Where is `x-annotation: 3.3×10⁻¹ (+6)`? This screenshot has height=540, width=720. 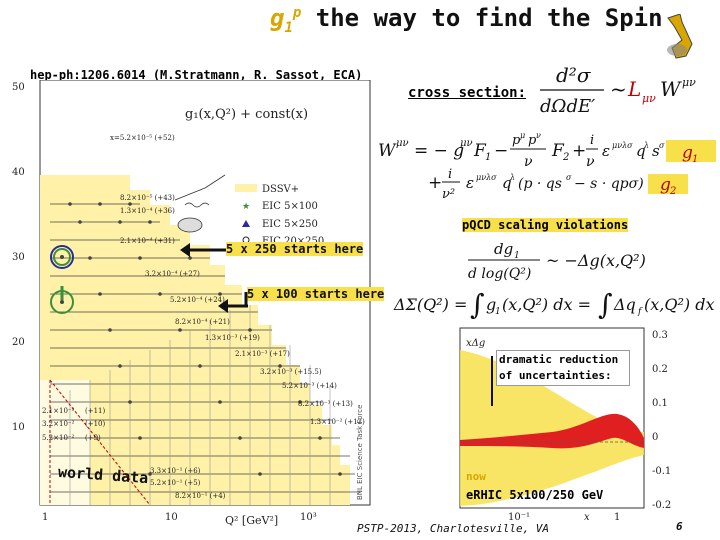
x-annotation: 3.3×10⁻¹ (+6) is located at coordinates (175, 471).